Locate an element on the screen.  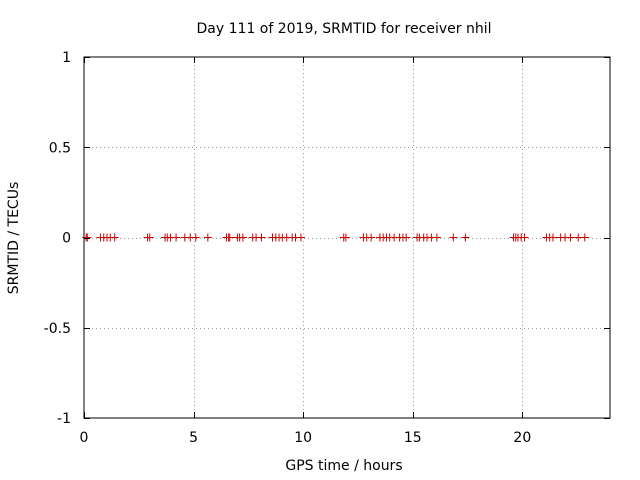
data-points is located at coordinates (335, 237).